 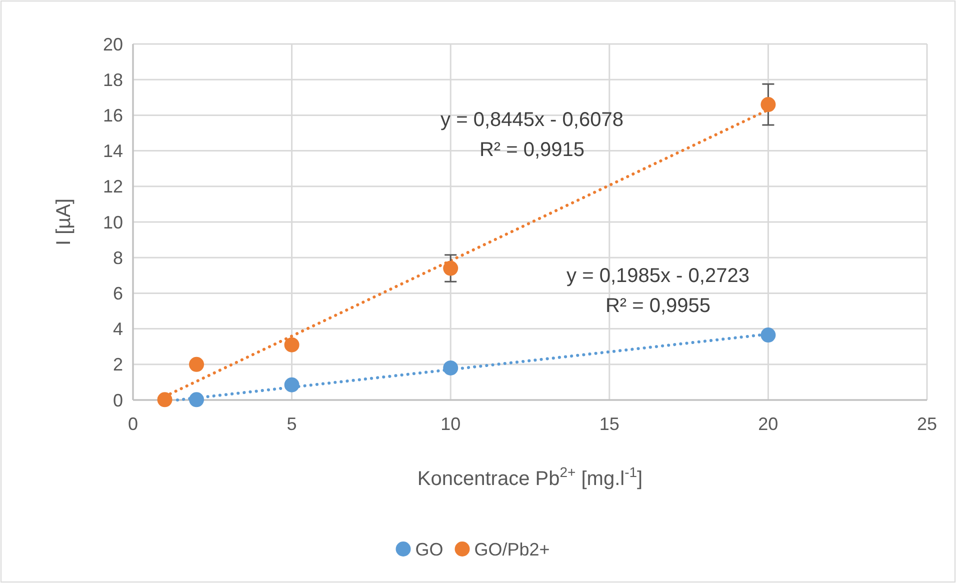 What do you see at coordinates (532, 135) in the screenshot?
I see `annotation: y = 0,8445x - 0,6078 R² = 0,9915` at bounding box center [532, 135].